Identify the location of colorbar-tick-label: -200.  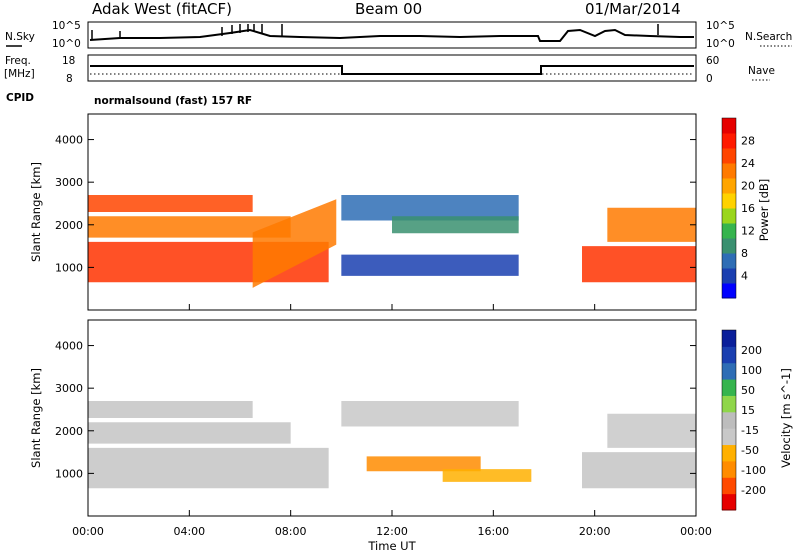
(753, 490).